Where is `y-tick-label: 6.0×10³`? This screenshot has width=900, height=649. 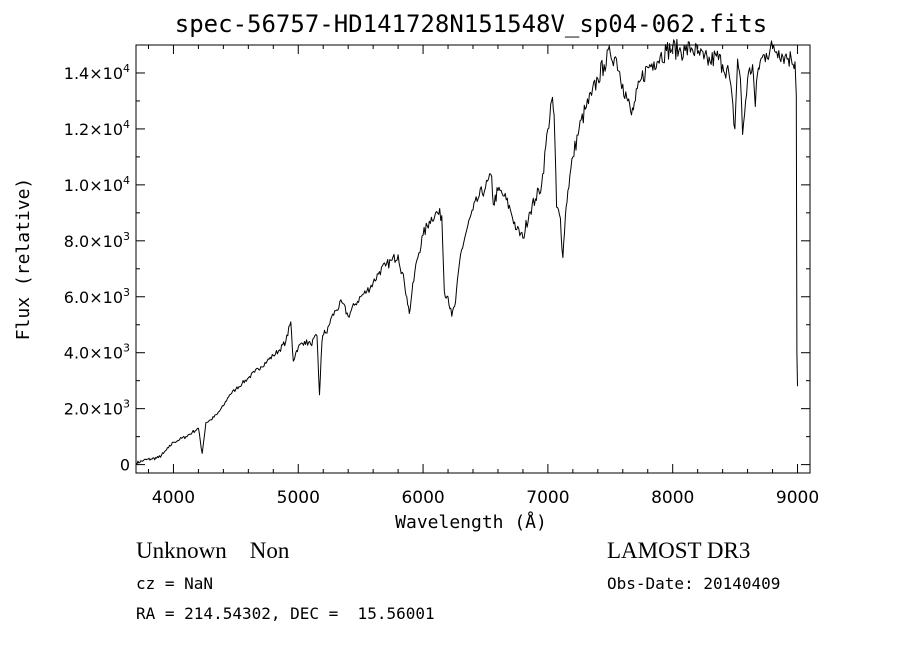
y-tick-label: 6.0×10³ is located at coordinates (97, 296).